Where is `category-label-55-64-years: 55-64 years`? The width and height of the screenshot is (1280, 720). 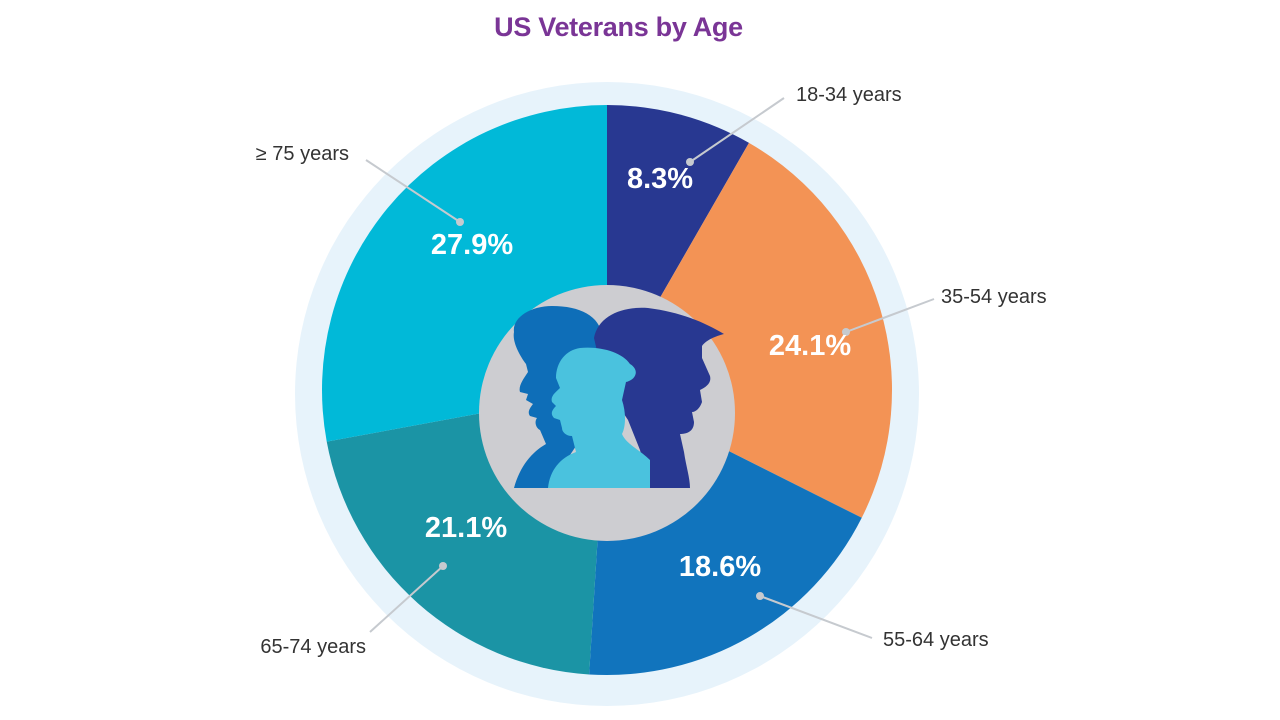 category-label-55-64-years: 55-64 years is located at coordinates (936, 640).